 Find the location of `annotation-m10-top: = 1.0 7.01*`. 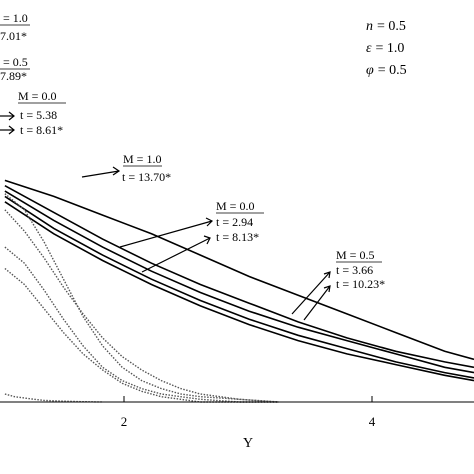

annotation-m10-top: = 1.0 7.01* is located at coordinates (15, 27).